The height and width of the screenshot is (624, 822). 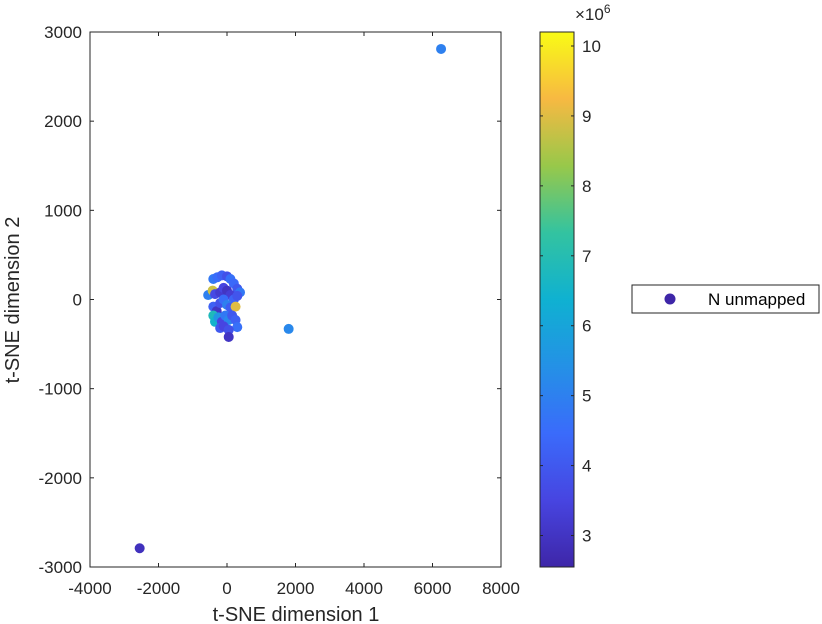 I want to click on colorbar, so click(x=557, y=299).